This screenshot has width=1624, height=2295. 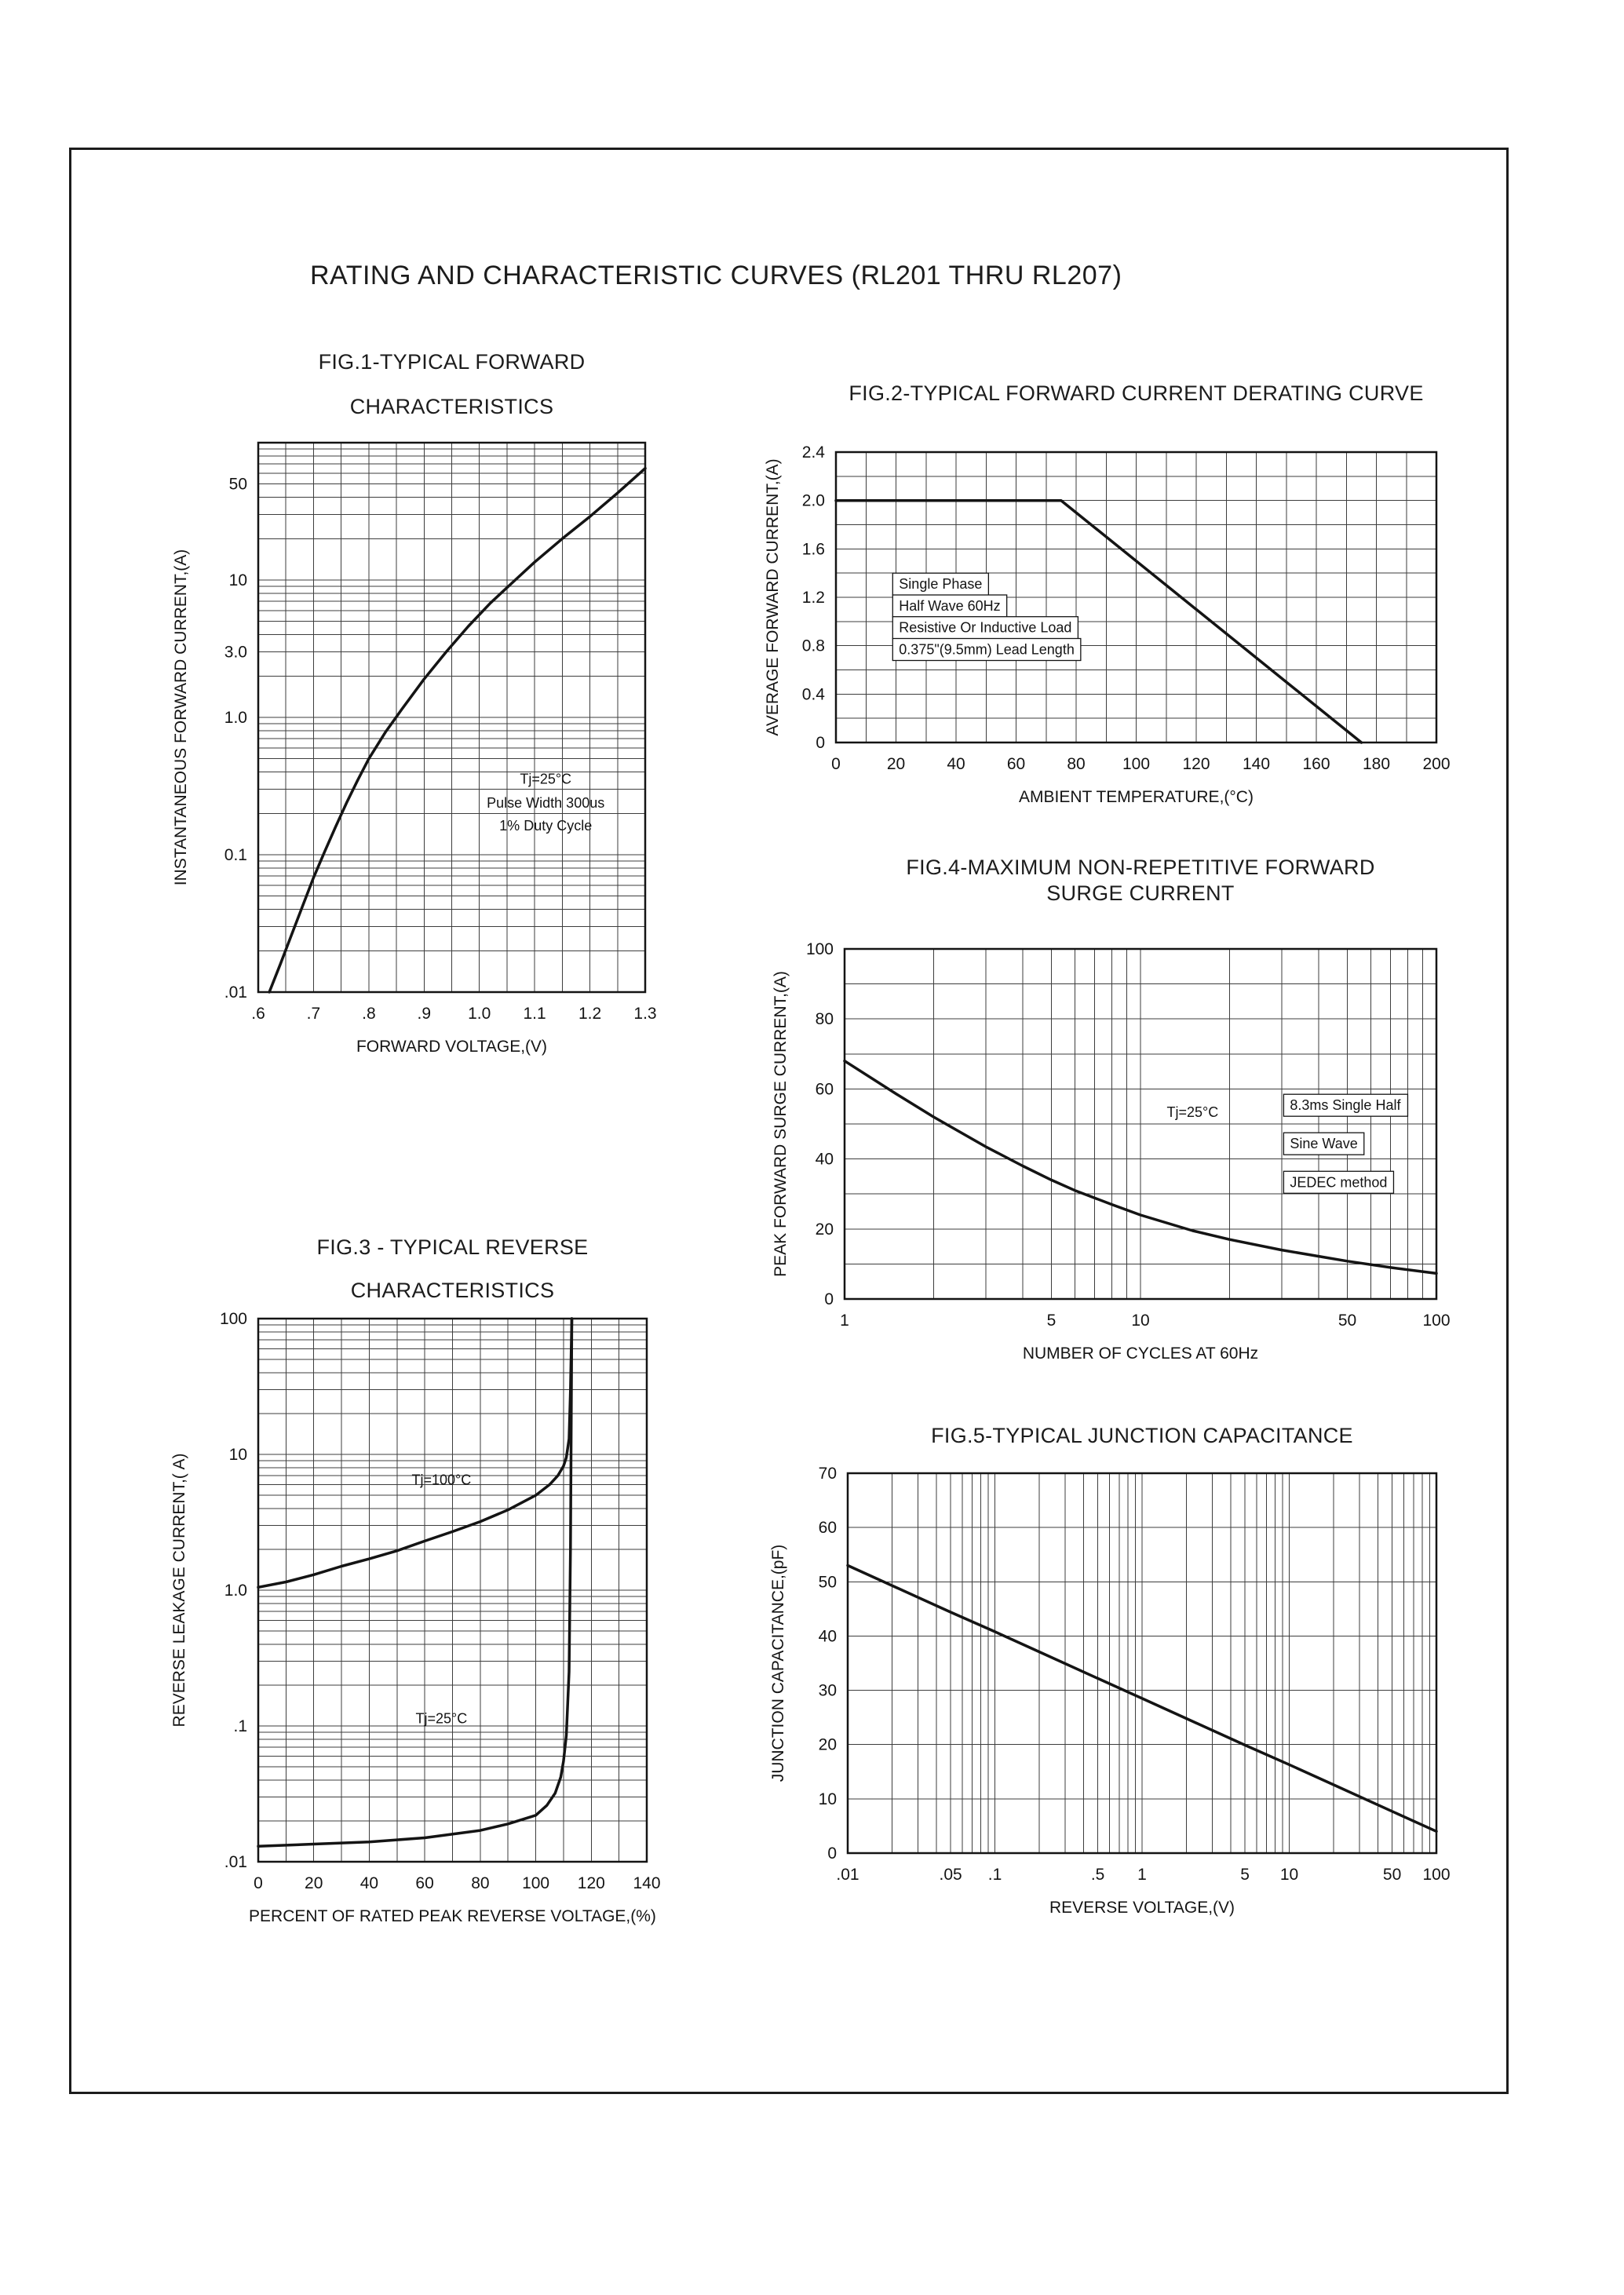 I want to click on fig1-y-tick: 3.0, so click(x=236, y=653).